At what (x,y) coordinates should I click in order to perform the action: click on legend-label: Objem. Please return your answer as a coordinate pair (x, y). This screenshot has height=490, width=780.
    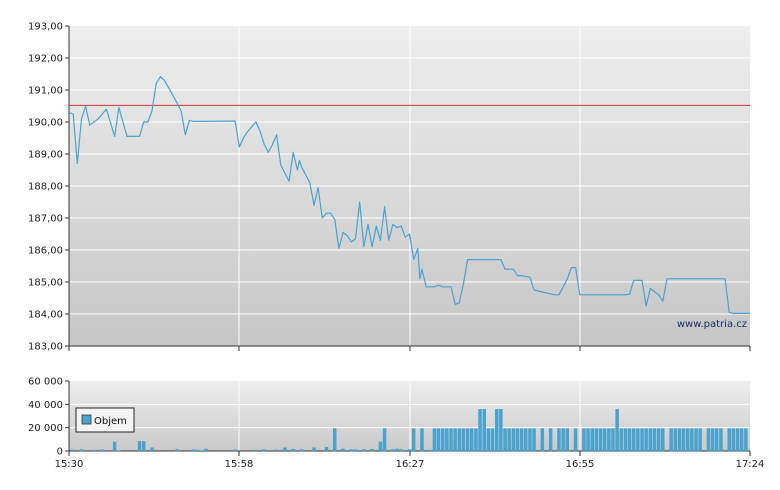
    Looking at the image, I should click on (110, 421).